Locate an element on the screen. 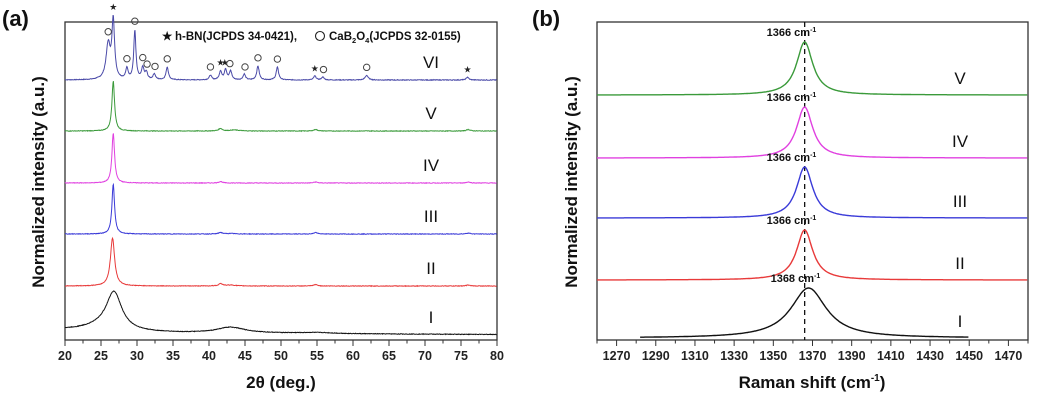  xrd-series-vi is located at coordinates (280, 48).